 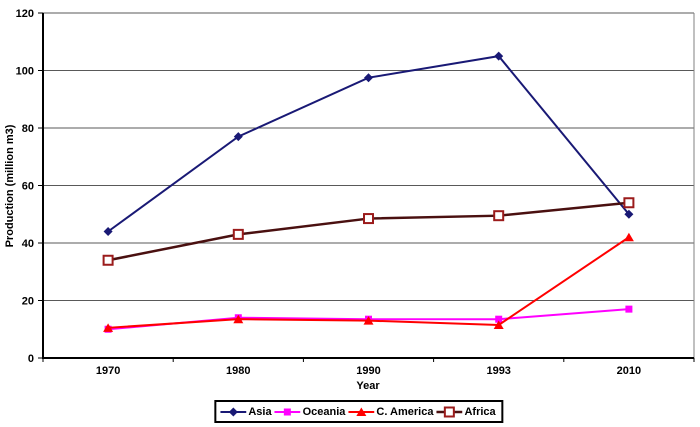 I want to click on asia-series-icon, so click(x=233, y=411).